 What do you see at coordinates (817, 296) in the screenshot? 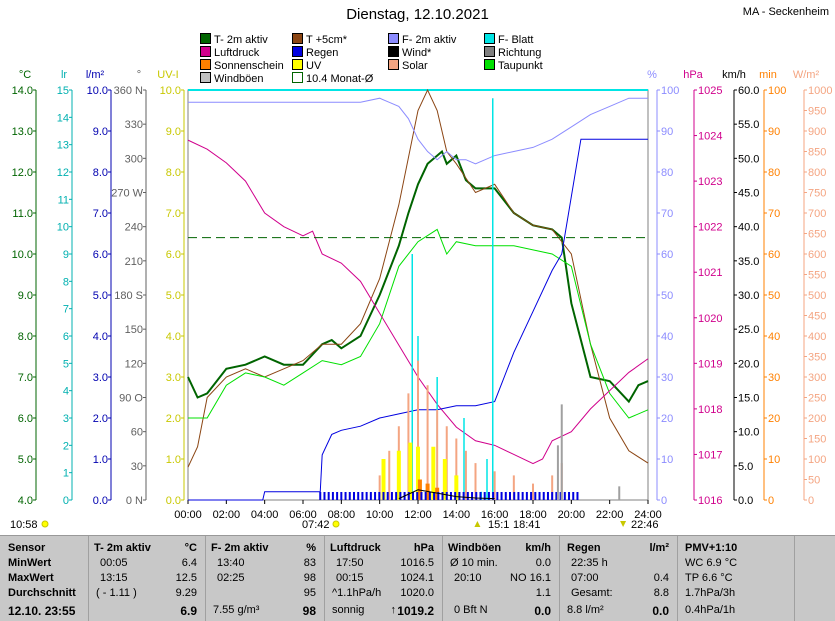
I see `solar-tick-label: 500` at bounding box center [817, 296].